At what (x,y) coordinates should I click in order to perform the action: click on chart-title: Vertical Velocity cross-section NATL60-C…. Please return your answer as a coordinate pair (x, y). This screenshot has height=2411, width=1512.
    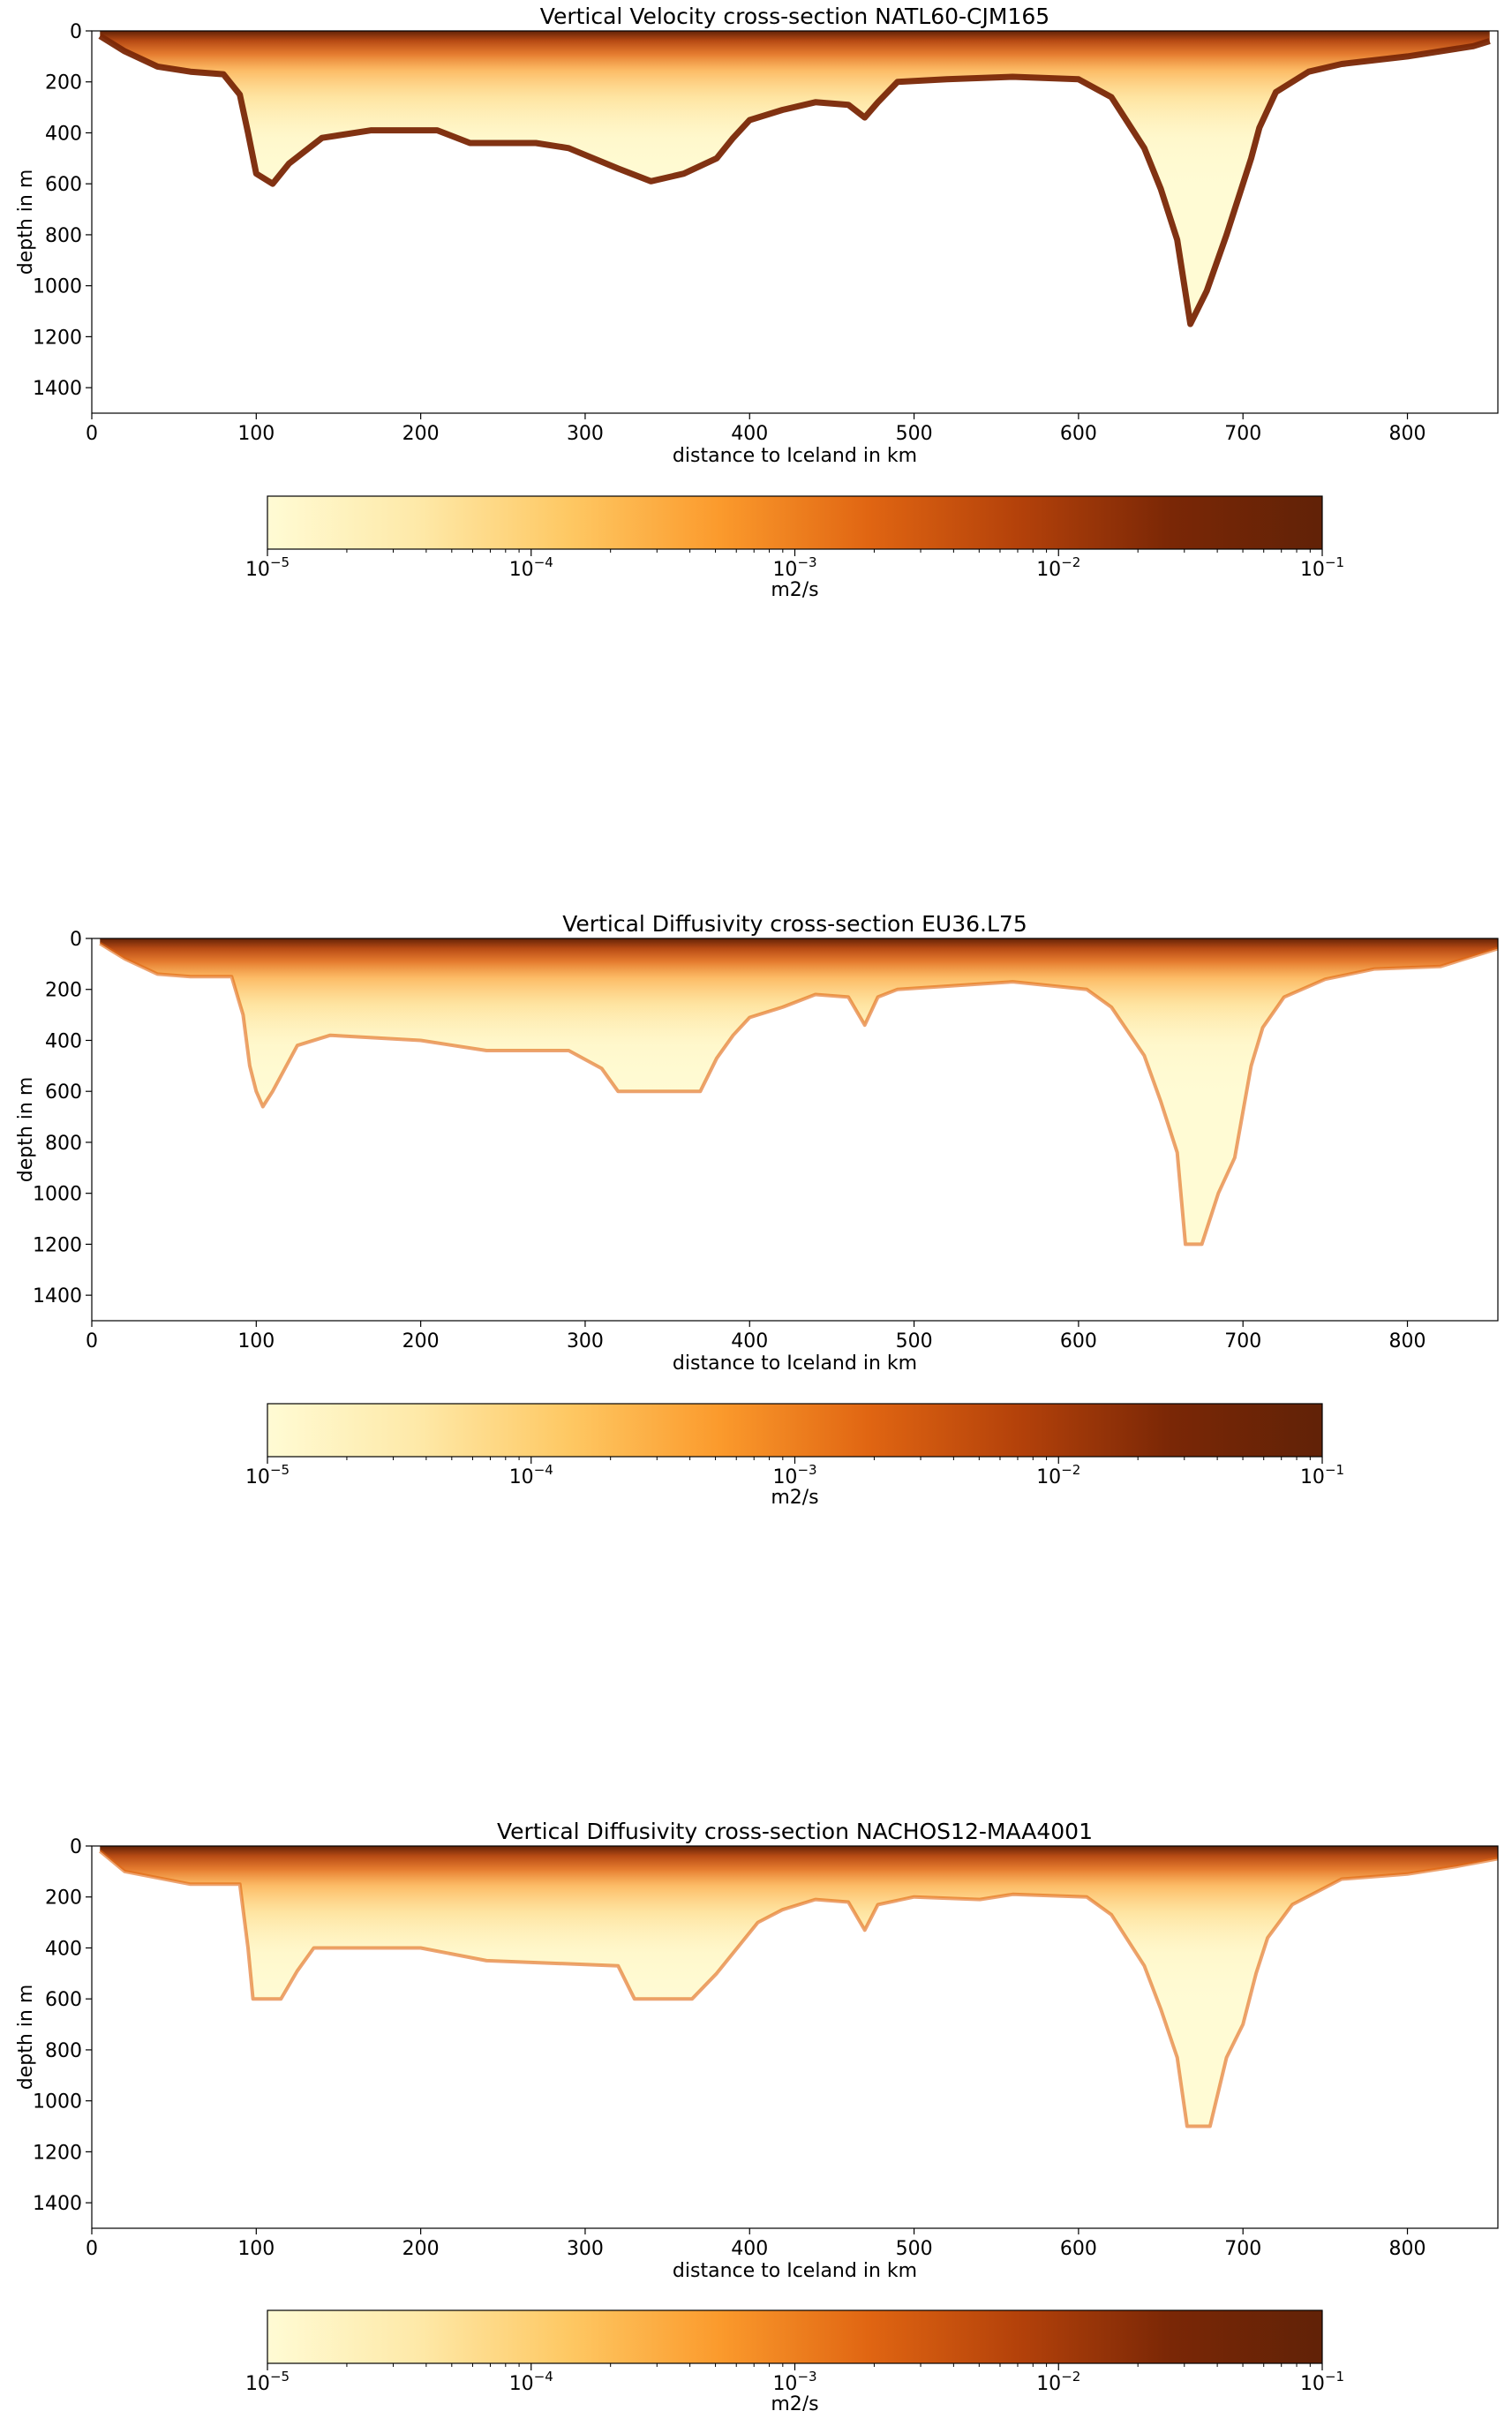
    Looking at the image, I should click on (794, 17).